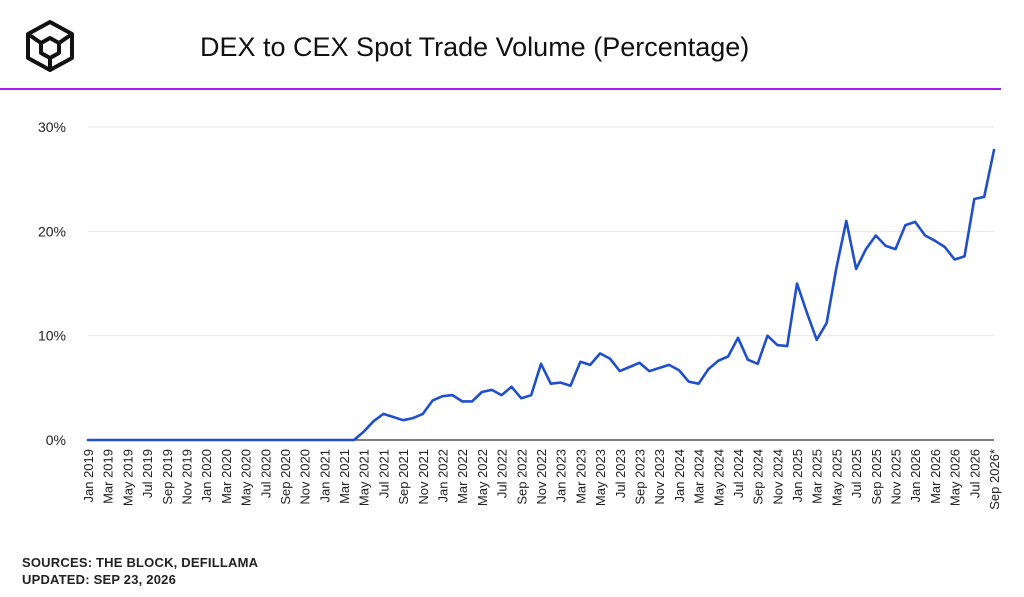 This screenshot has height=597, width=1024. Describe the element at coordinates (206, 476) in the screenshot. I see `x-tick-label: Jan 2020` at that location.